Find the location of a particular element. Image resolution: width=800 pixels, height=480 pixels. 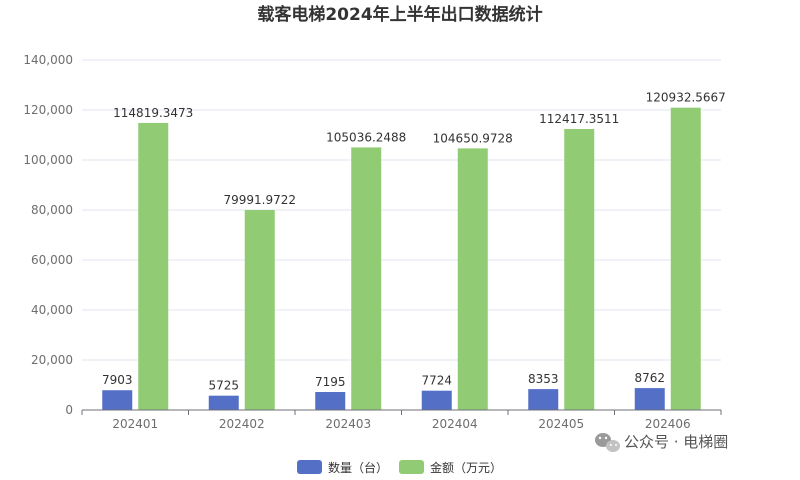

y-tick-label: 0 is located at coordinates (69, 410).